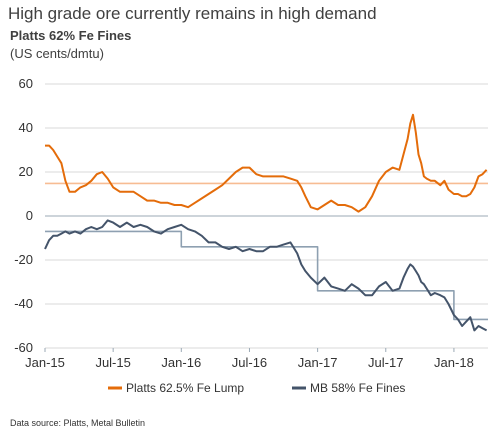  What do you see at coordinates (23, 347) in the screenshot?
I see `y-tick-label: -60` at bounding box center [23, 347].